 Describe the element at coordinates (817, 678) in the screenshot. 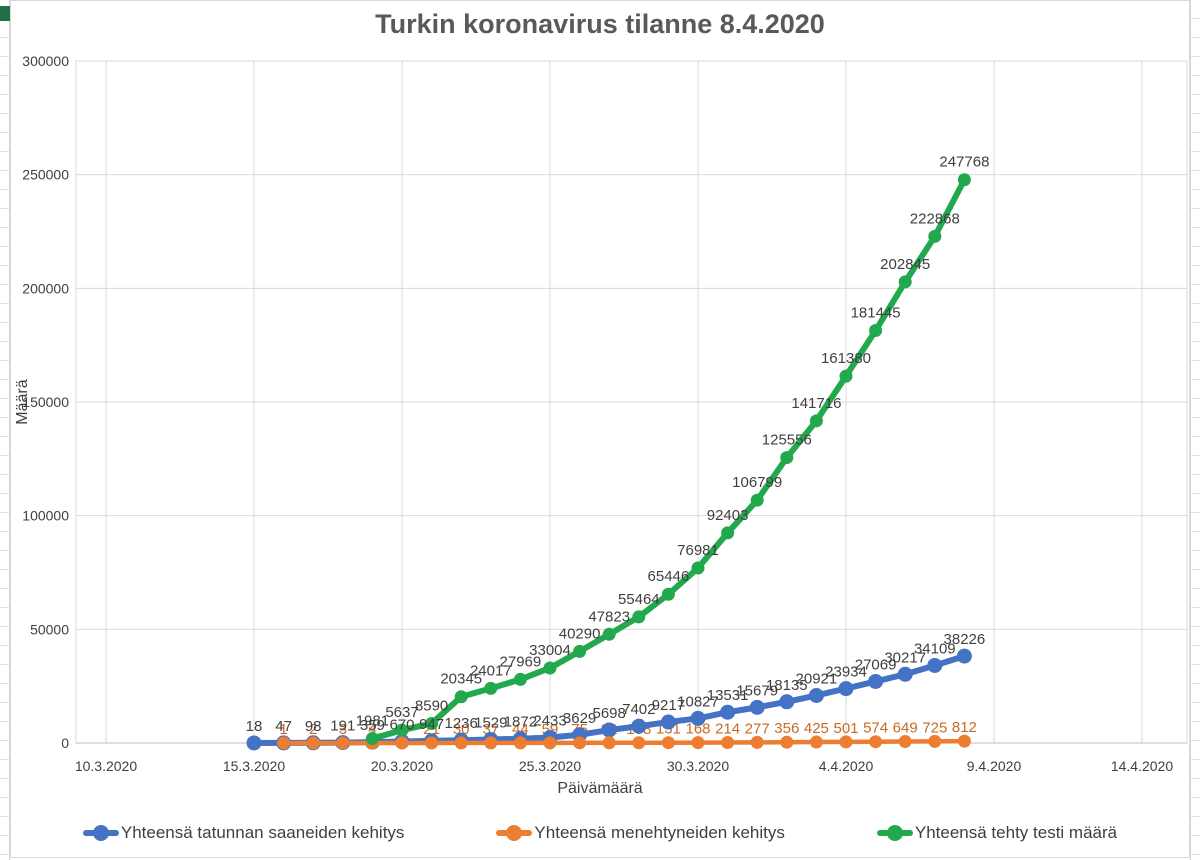

I see `data-label: 20921` at that location.